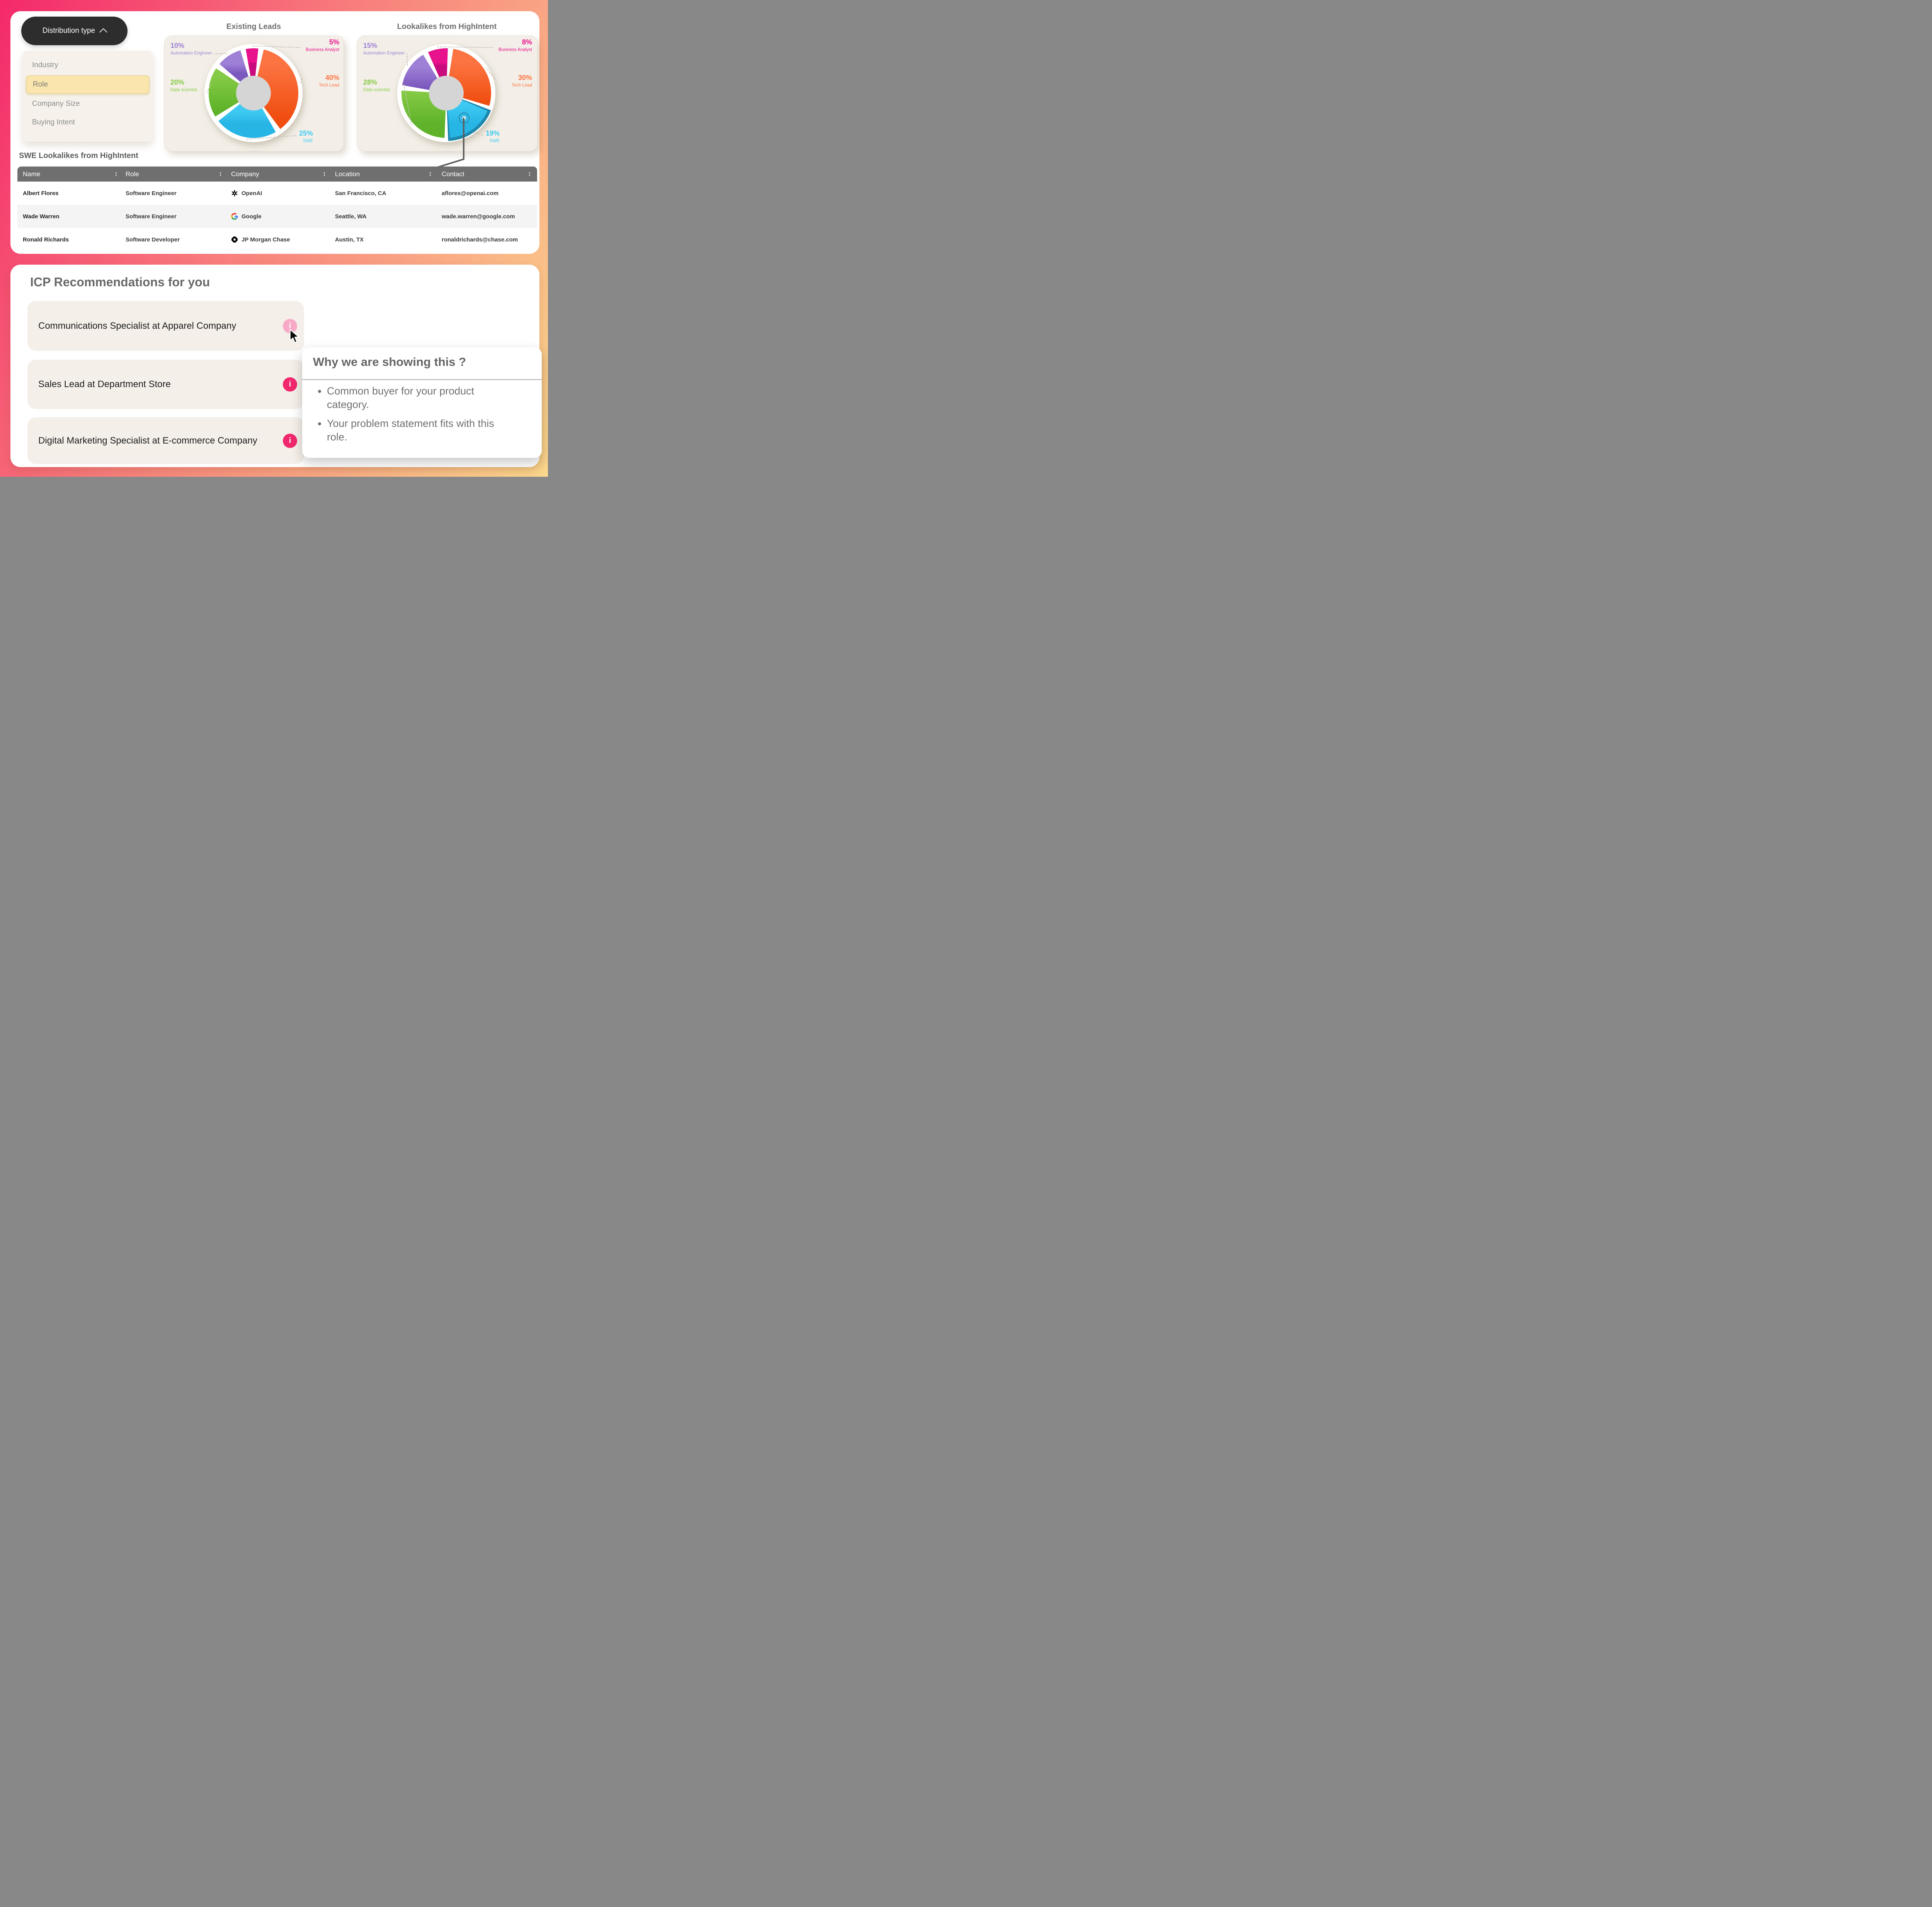  I want to click on label-data-scientist: 20% Data scientist, so click(184, 85).